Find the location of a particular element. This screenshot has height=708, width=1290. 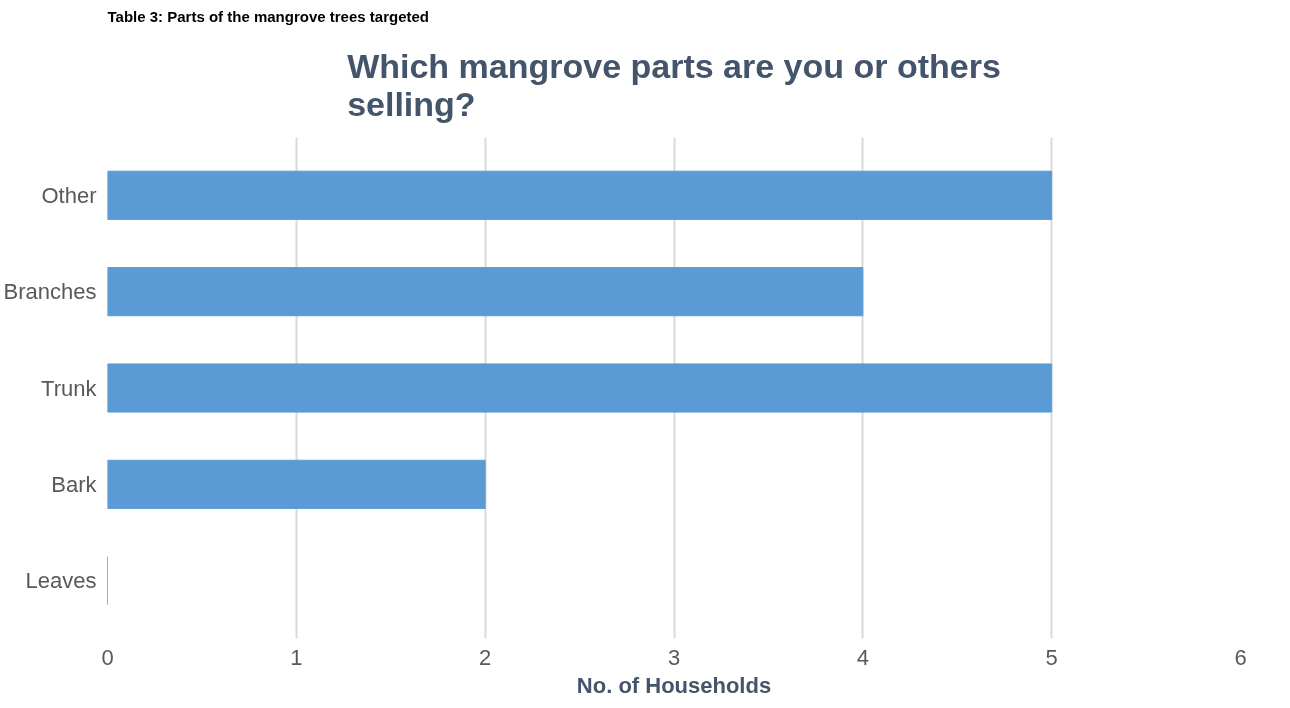

x-tick-label: 1 is located at coordinates (296, 657).